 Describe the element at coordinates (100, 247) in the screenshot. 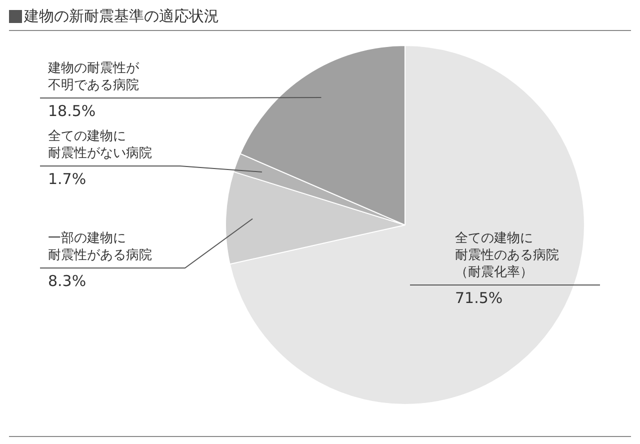

I see `slice-label: 一部の建物に耐震性がある病院` at that location.